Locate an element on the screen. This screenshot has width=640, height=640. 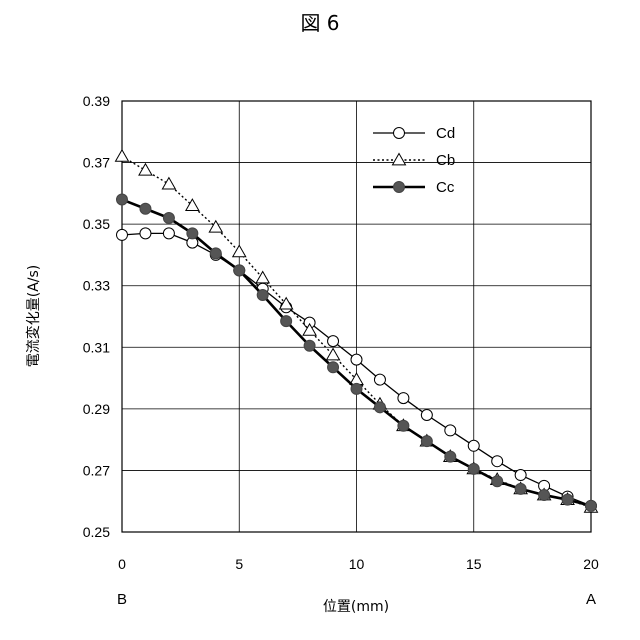
y-tick-label: 0.31 is located at coordinates (96, 347).